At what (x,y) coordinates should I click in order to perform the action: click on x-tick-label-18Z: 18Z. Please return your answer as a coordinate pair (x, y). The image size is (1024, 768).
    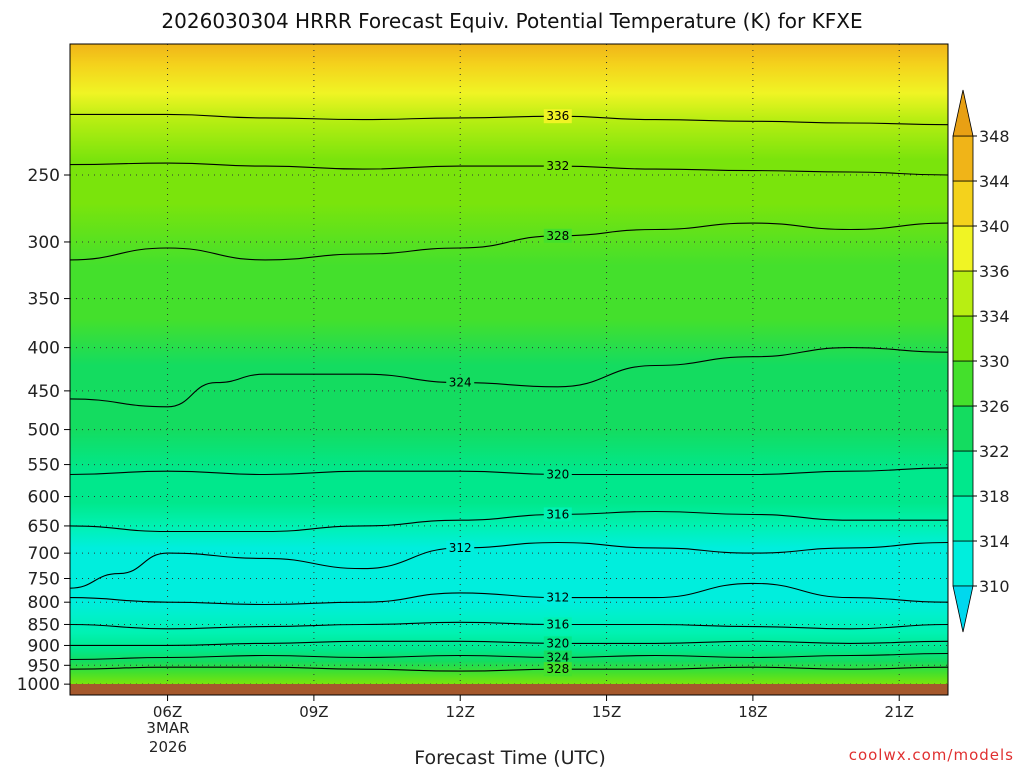
    Looking at the image, I should click on (752, 712).